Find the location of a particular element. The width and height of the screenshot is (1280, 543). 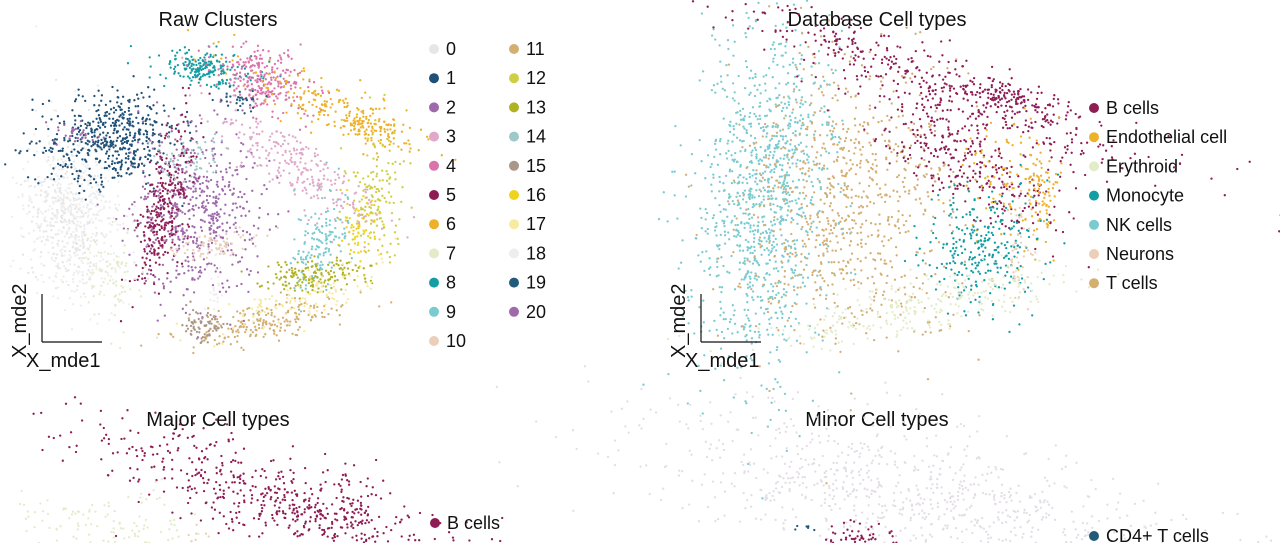

legend-label: 17 is located at coordinates (536, 224).